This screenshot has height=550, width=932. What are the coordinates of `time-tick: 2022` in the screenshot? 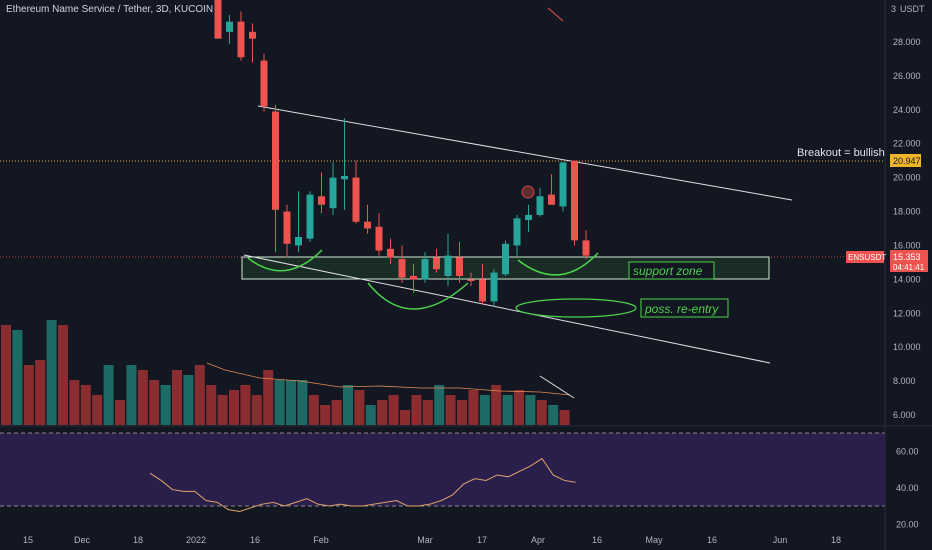 It's located at (196, 540).